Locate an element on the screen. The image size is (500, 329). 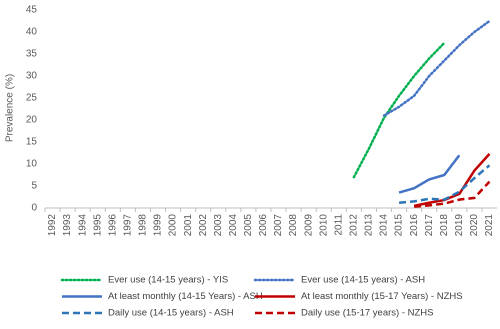
x-tick-label: 1995 is located at coordinates (97, 225).